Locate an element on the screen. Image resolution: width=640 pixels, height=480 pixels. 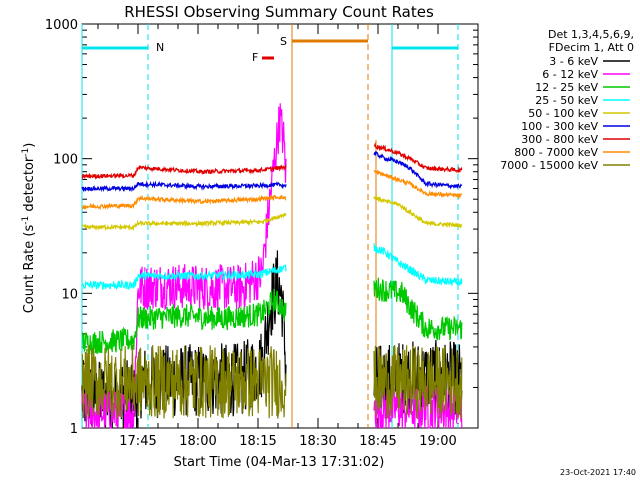
y-axis-label: Count Rate (s-1 detector-1) is located at coordinates (29, 228).